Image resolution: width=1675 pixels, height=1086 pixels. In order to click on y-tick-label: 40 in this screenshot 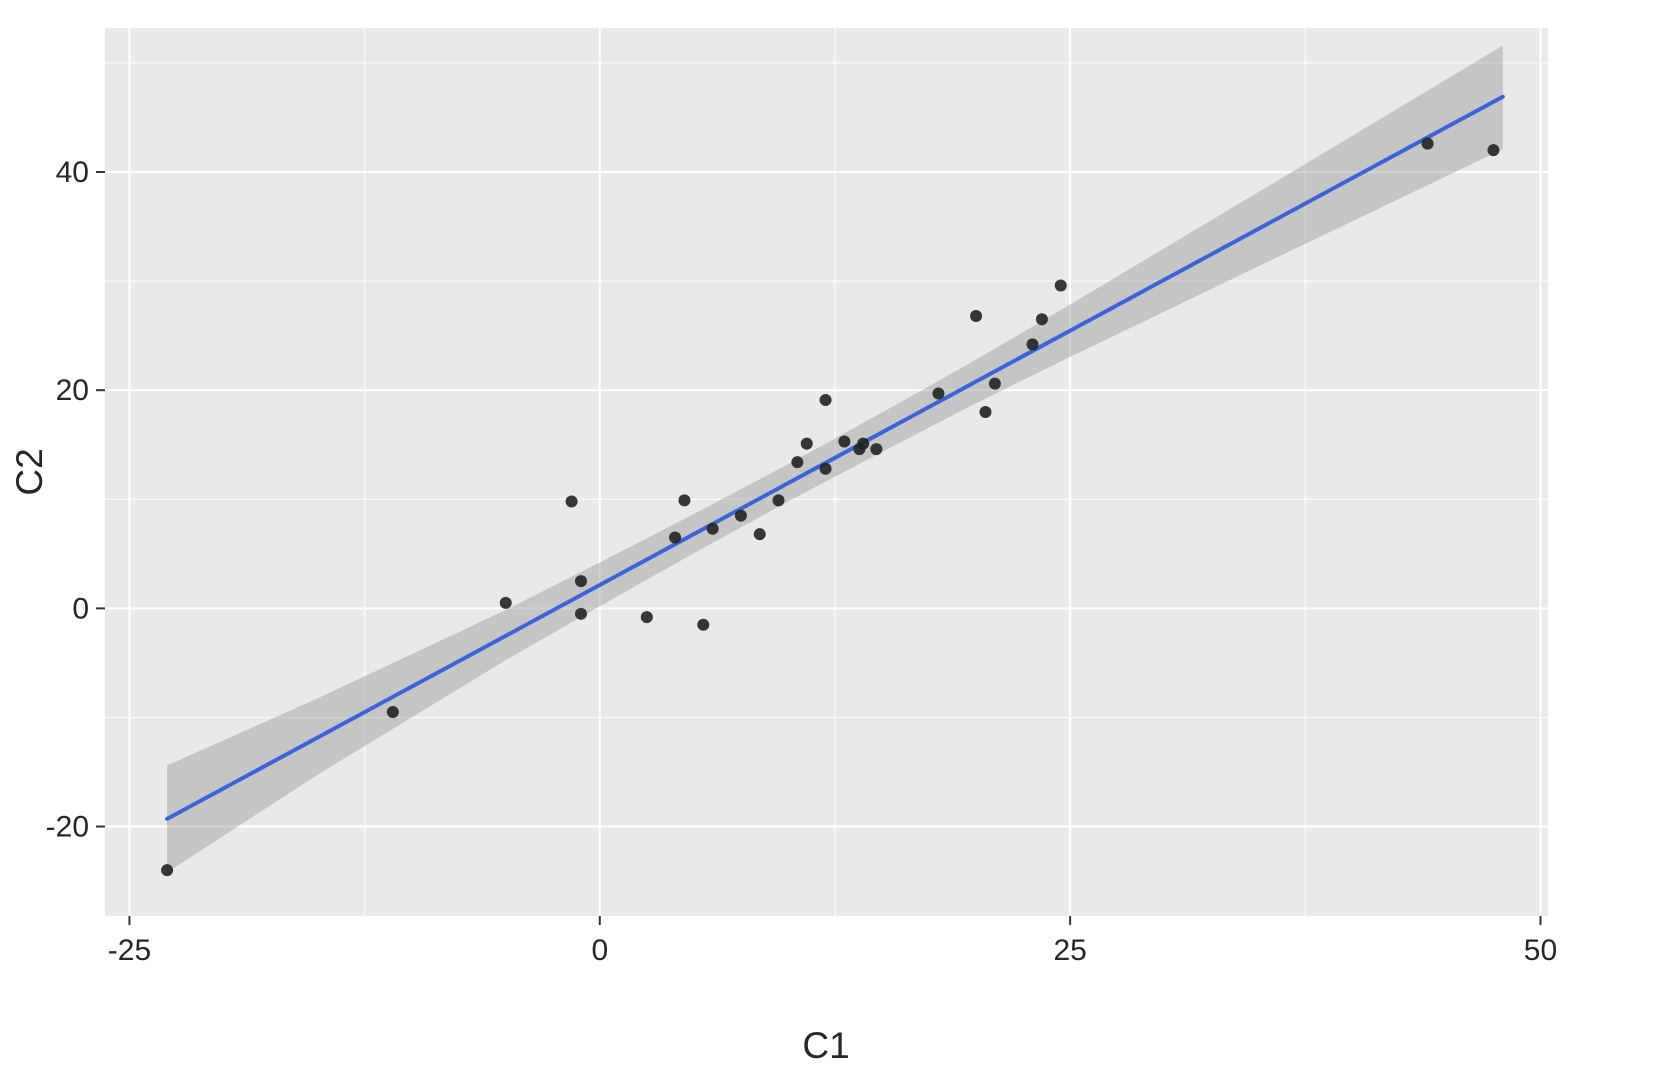, I will do `click(72, 172)`.